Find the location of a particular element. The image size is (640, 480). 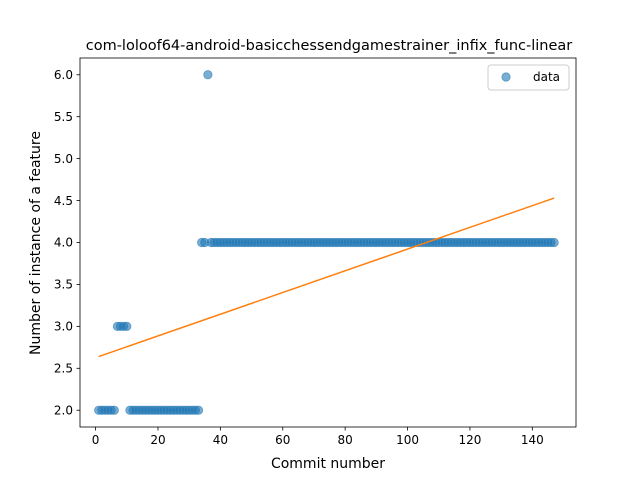

y-tick-label: 5.0 is located at coordinates (63, 159).